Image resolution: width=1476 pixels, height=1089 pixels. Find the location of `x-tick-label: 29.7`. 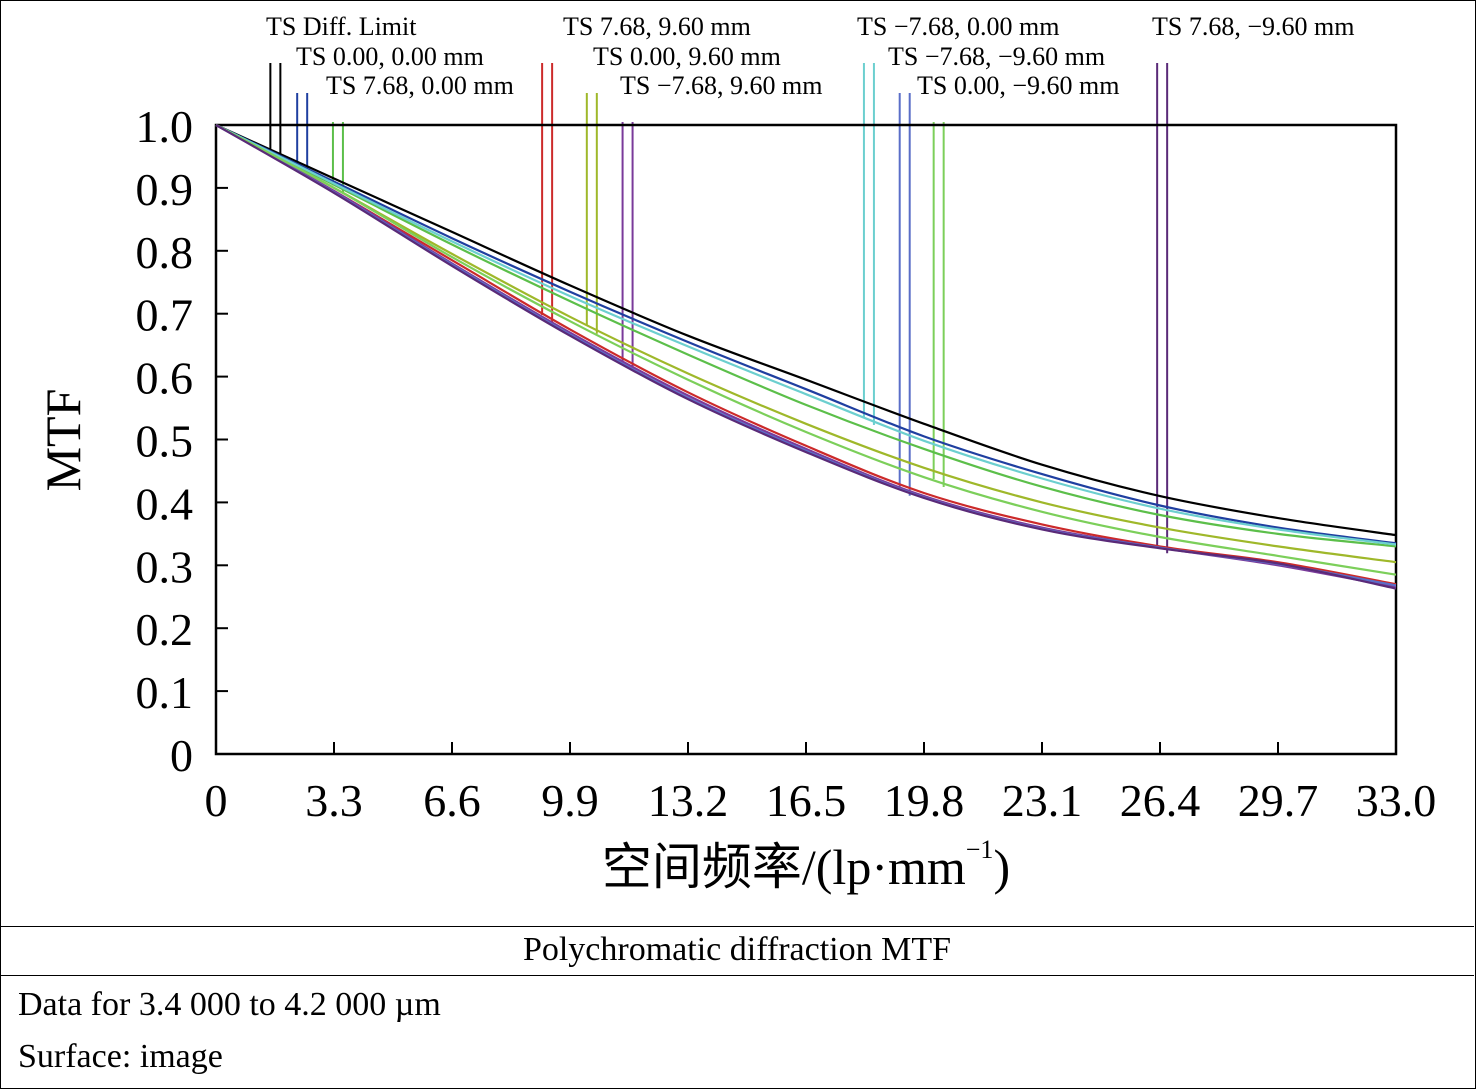

x-tick-label: 29.7 is located at coordinates (1278, 800).